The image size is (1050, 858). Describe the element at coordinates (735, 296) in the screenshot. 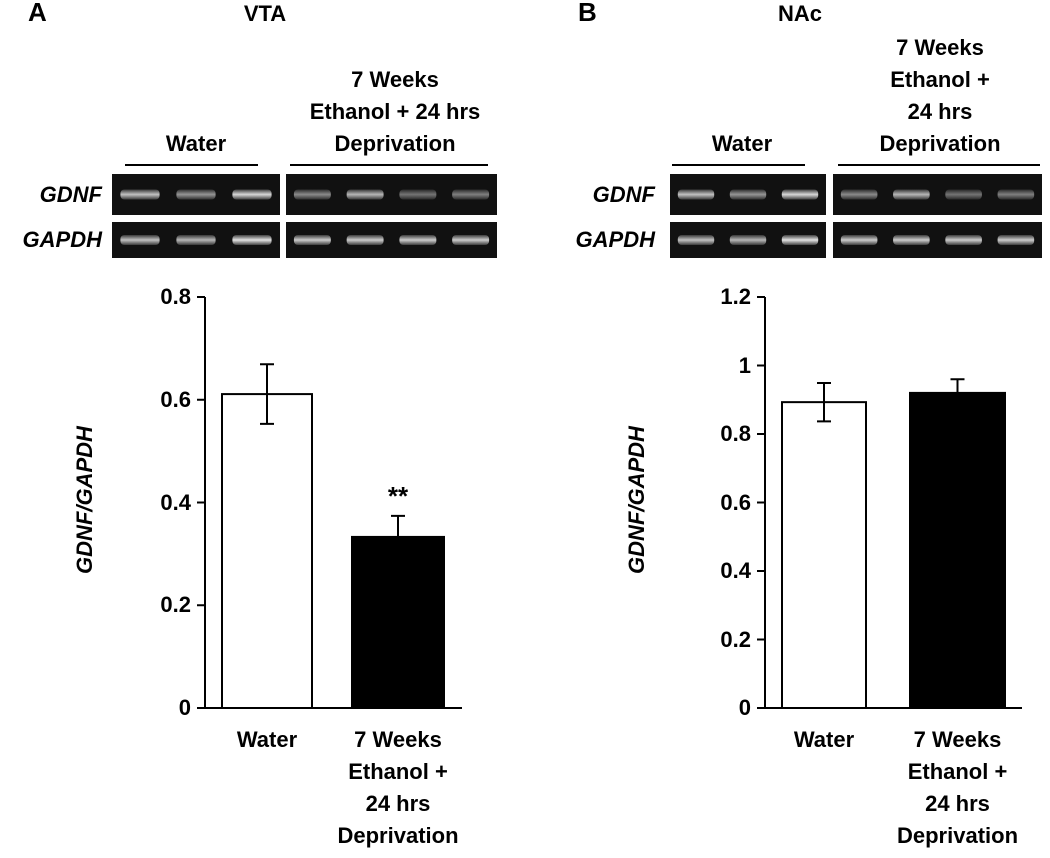

I see `y-tick-label: 1.2` at that location.